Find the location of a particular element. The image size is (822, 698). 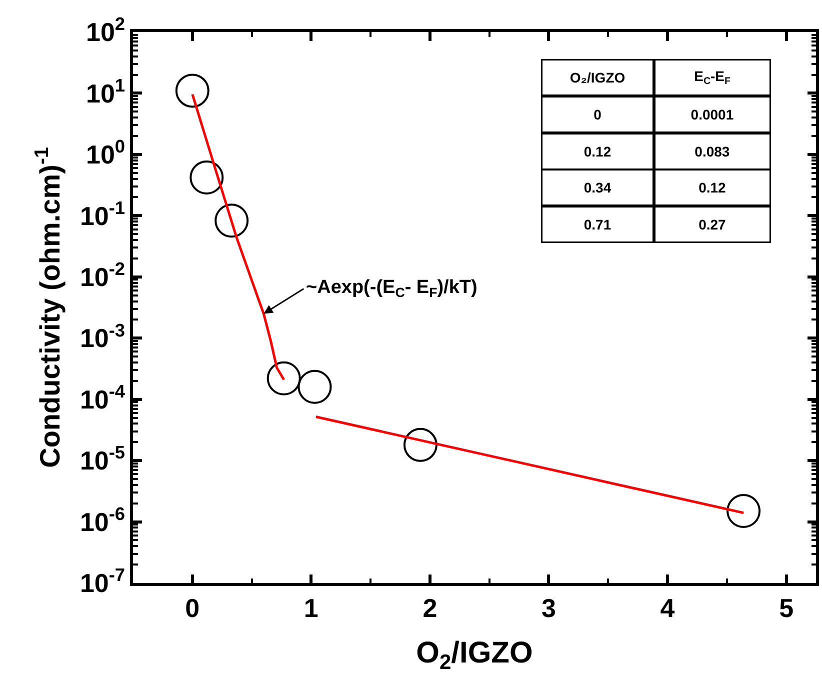

annotation: 0.71 is located at coordinates (598, 224).